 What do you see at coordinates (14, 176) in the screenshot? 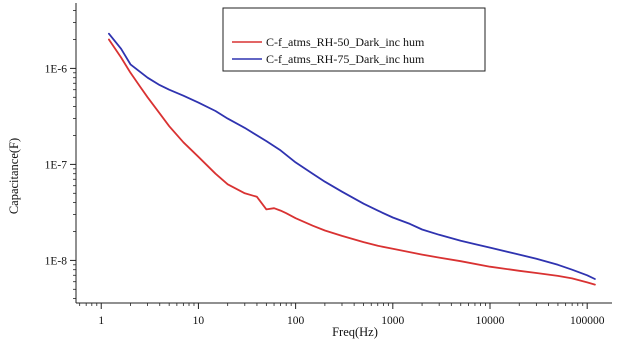
I see `y-axis-title: Capacitance(F)` at bounding box center [14, 176].